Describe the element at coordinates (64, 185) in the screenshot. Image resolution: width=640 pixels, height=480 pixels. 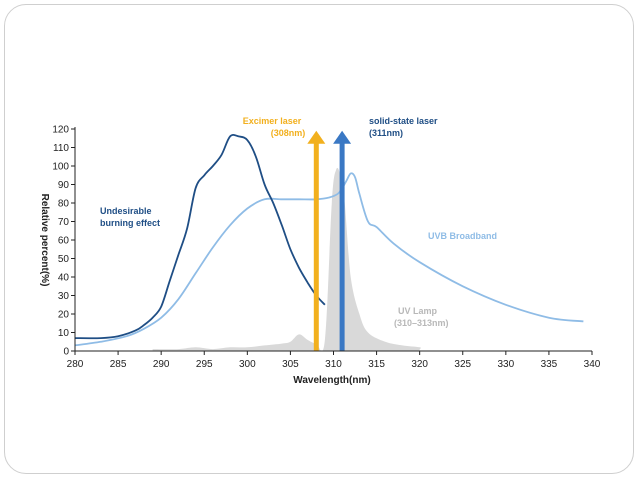
I see `y-tick-label: 90` at that location.